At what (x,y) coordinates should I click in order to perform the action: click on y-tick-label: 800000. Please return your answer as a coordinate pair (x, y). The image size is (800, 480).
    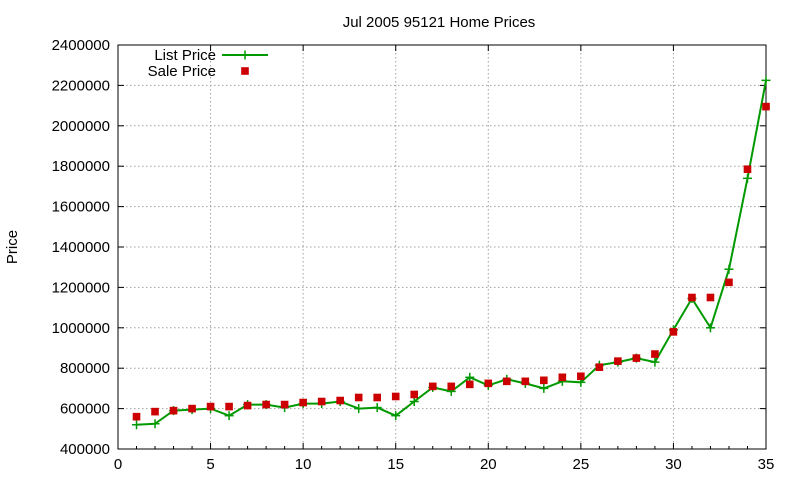
    Looking at the image, I should click on (85, 368).